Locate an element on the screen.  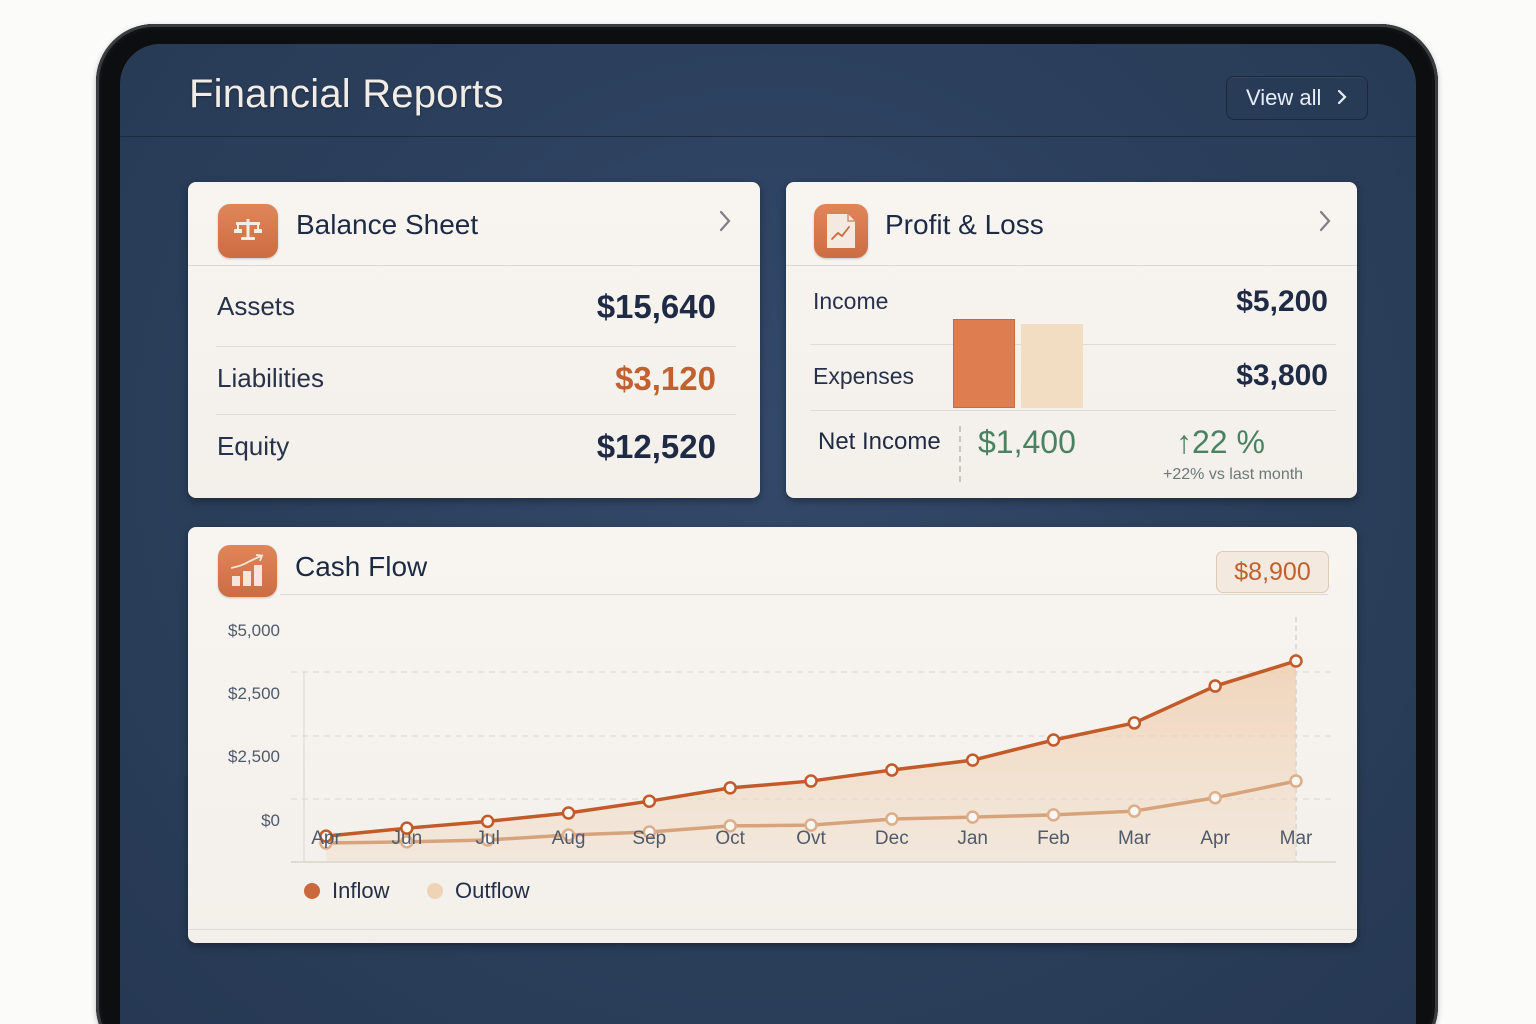
net-income-value: $1,400 is located at coordinates (1027, 442).